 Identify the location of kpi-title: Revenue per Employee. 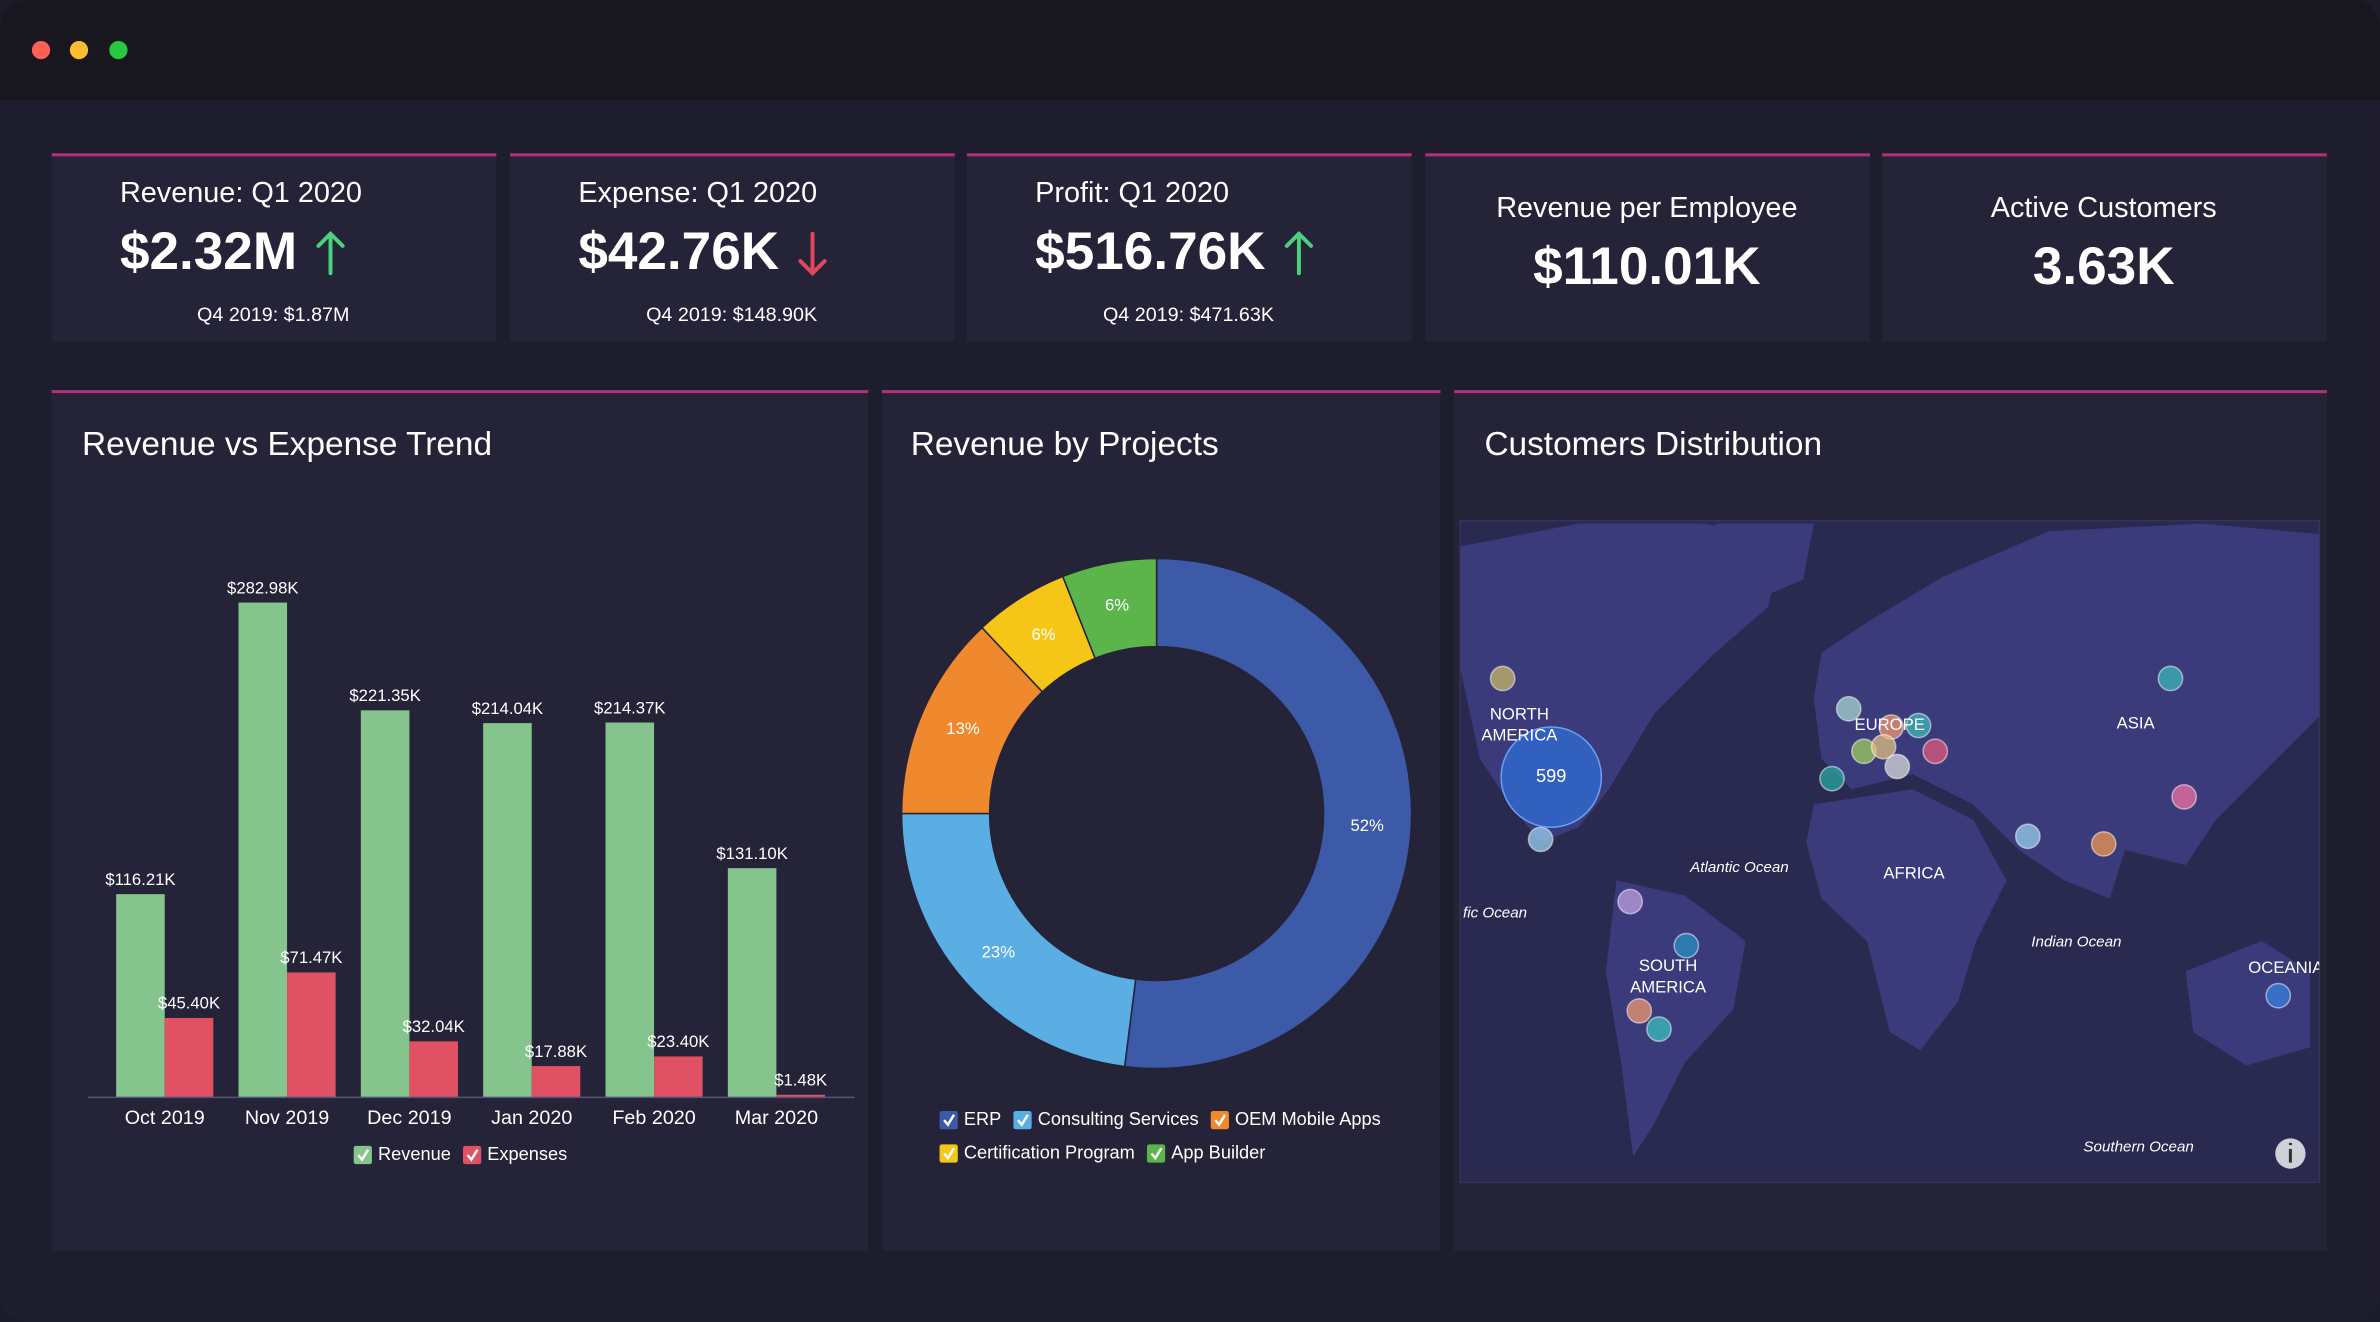
(1646, 208).